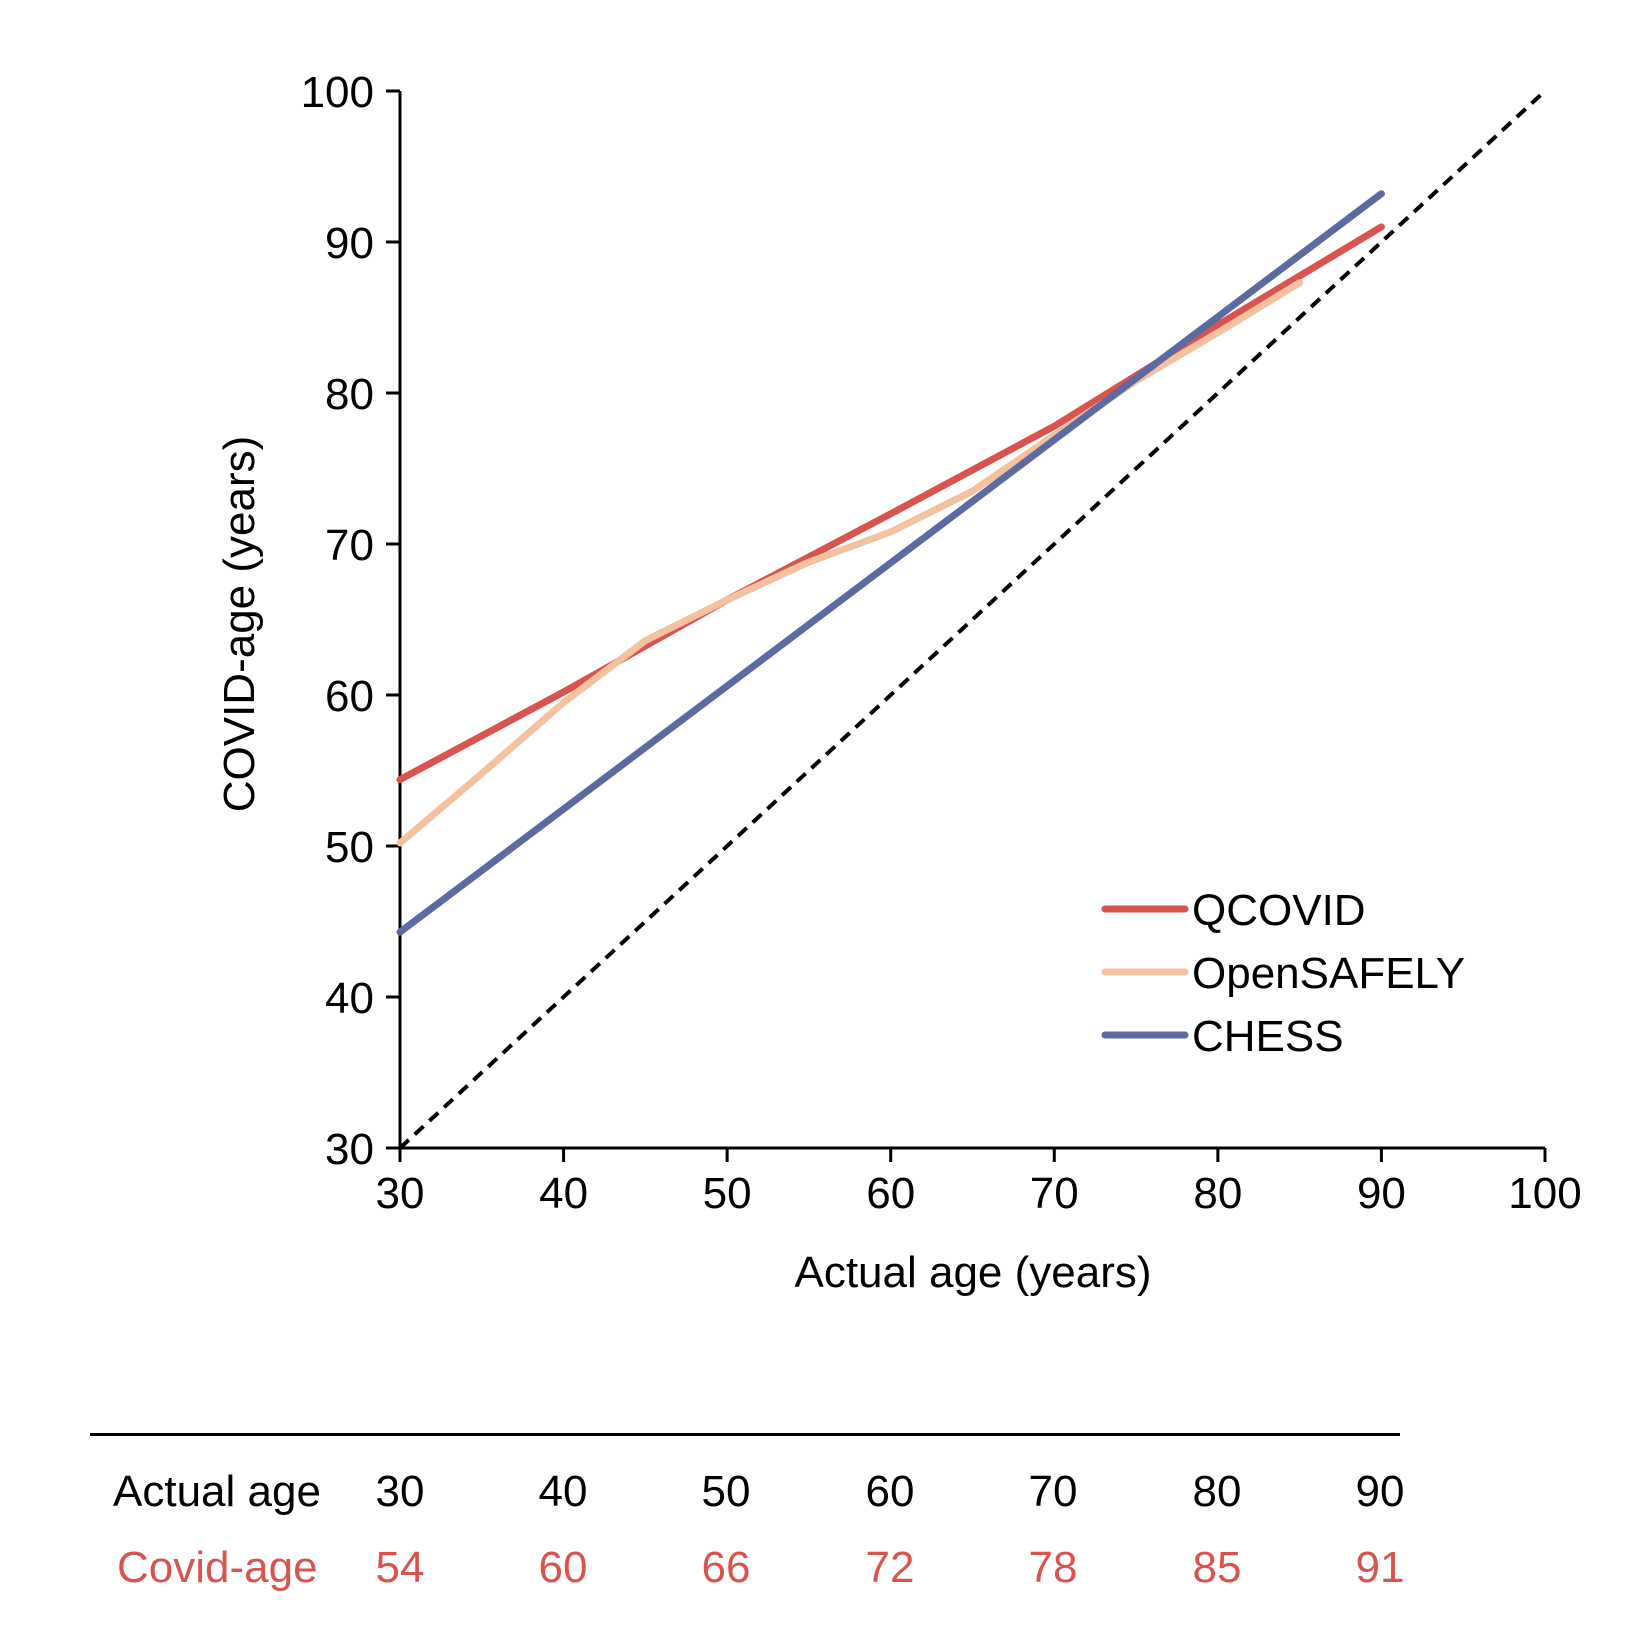 This screenshot has width=1636, height=1640. I want to click on legend-label: OpenSAFELY, so click(1328, 973).